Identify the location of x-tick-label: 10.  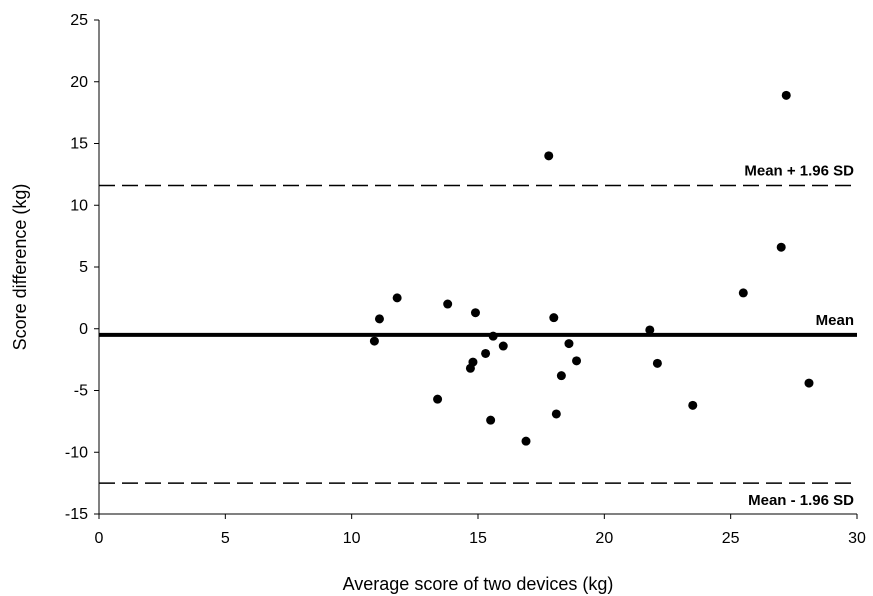
(352, 538).